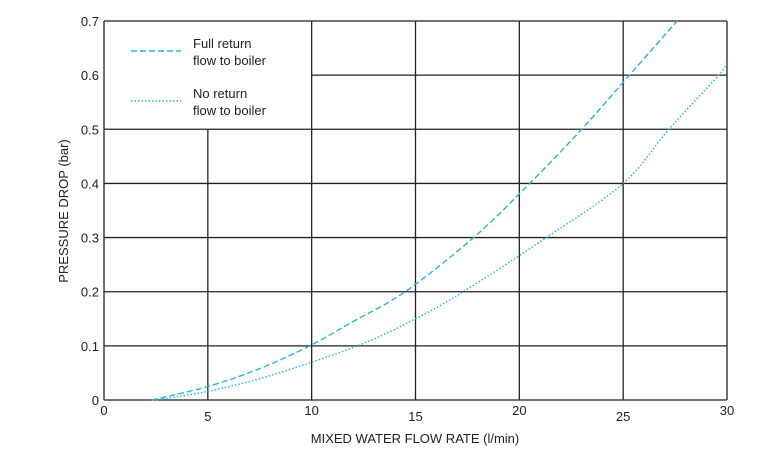  I want to click on x-tick-label: 10, so click(311, 410).